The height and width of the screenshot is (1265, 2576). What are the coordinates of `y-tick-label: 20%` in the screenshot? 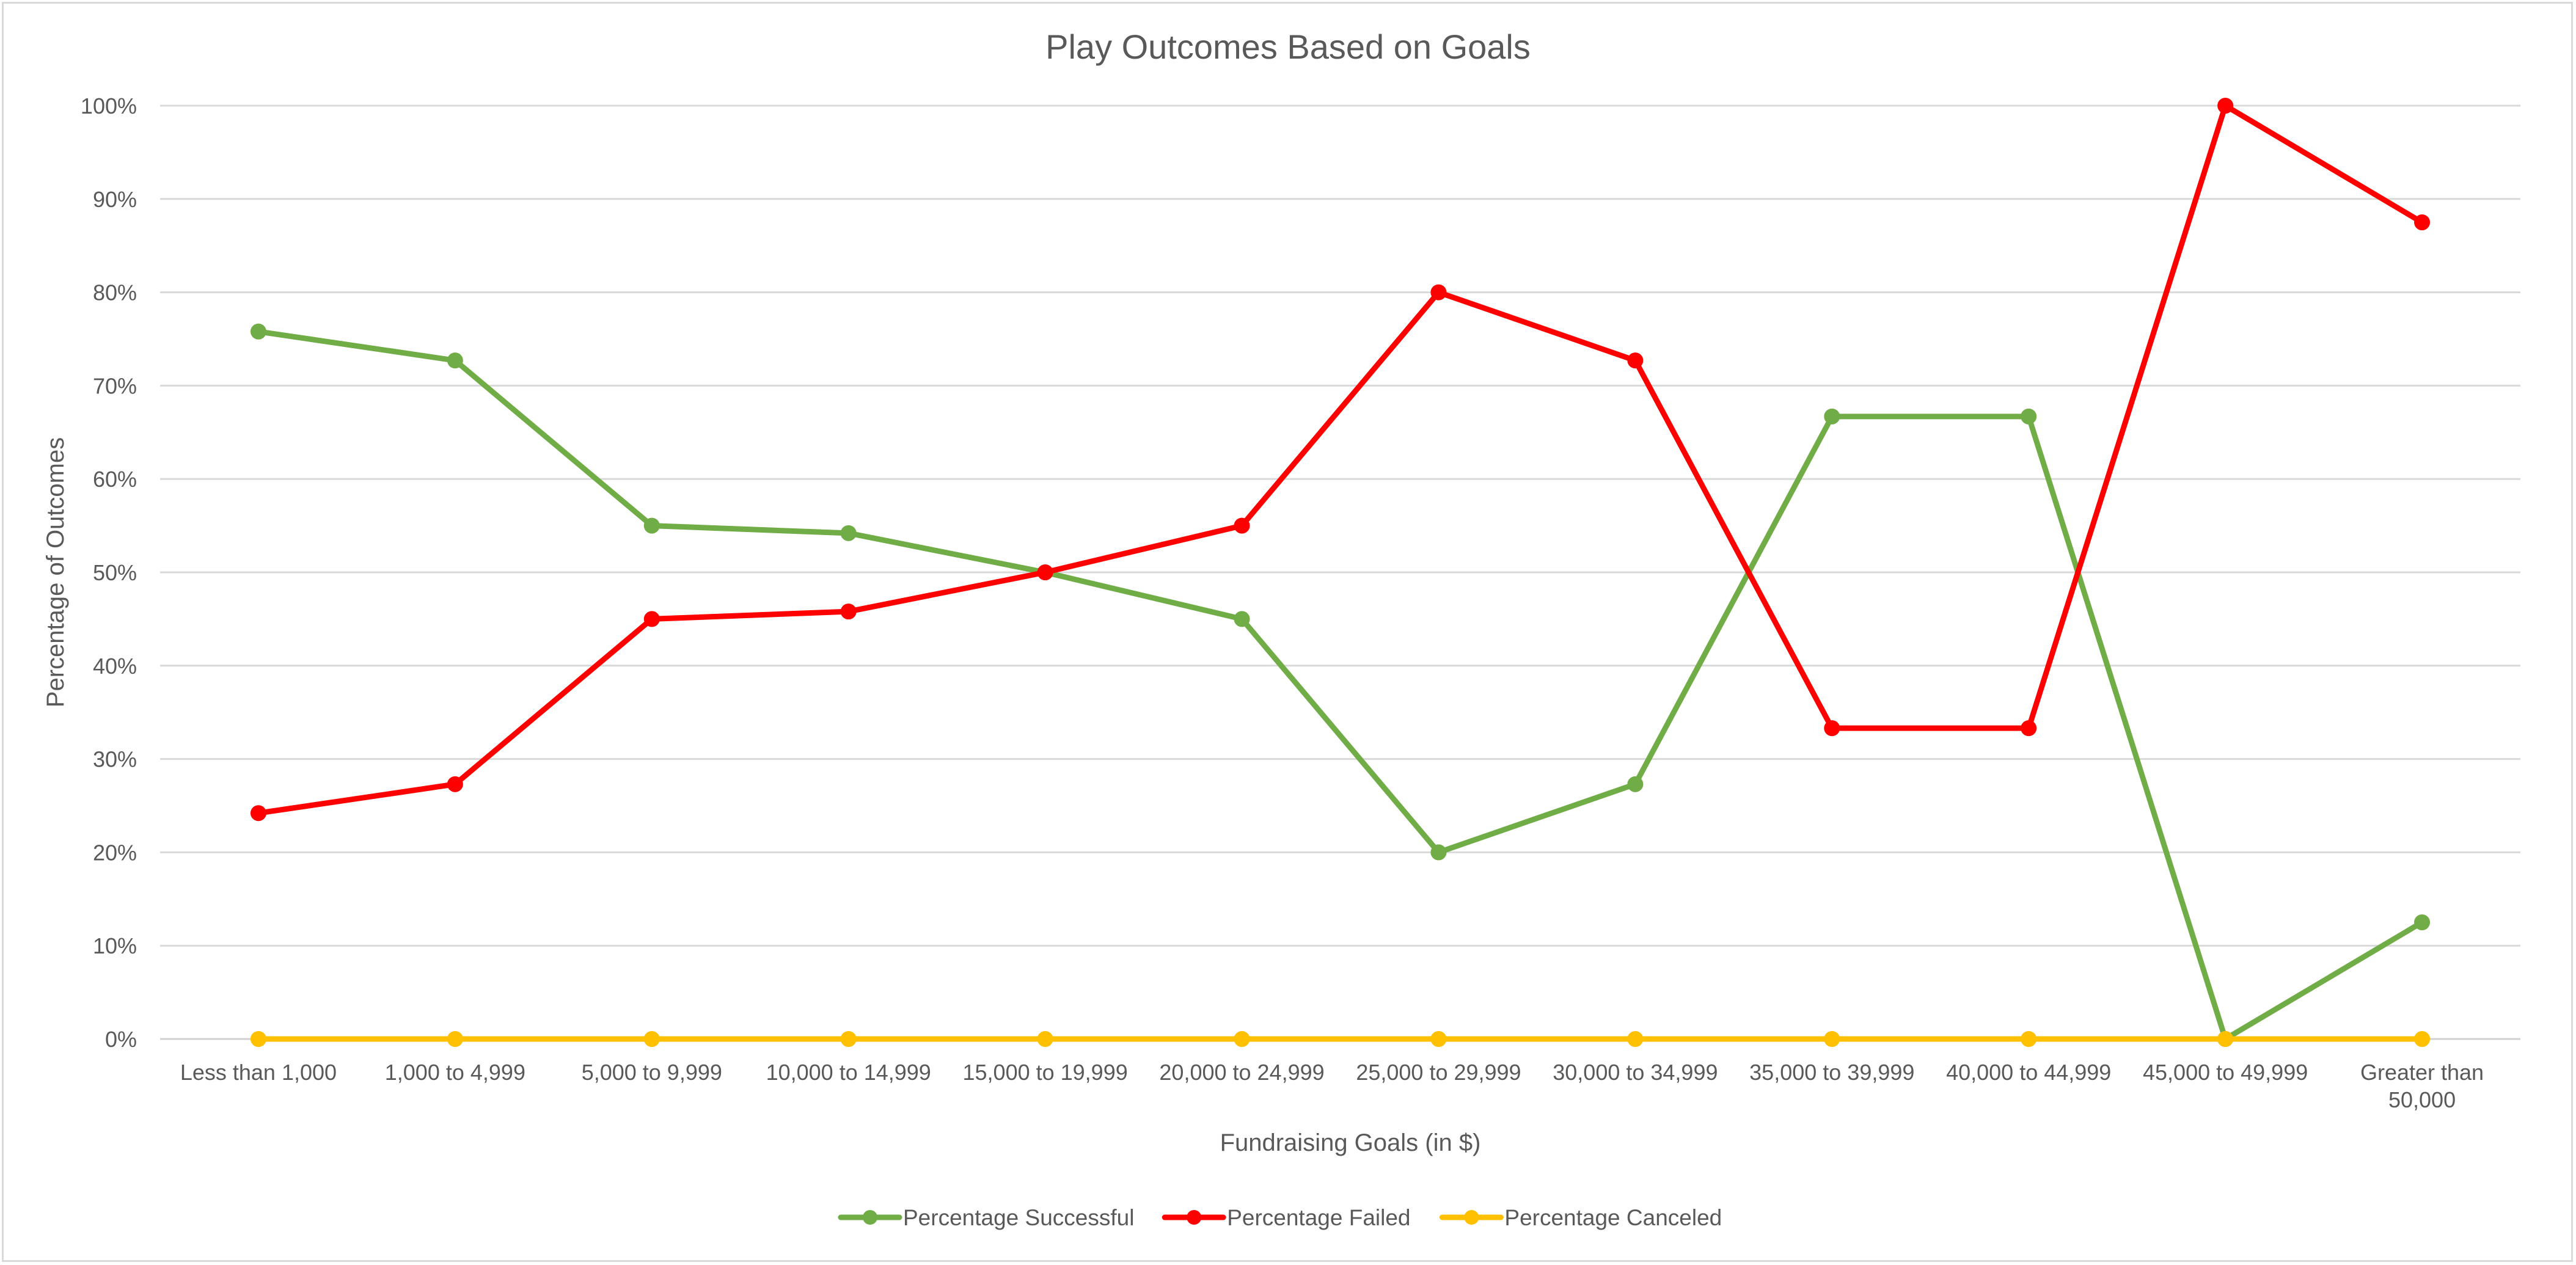 It's located at (115, 852).